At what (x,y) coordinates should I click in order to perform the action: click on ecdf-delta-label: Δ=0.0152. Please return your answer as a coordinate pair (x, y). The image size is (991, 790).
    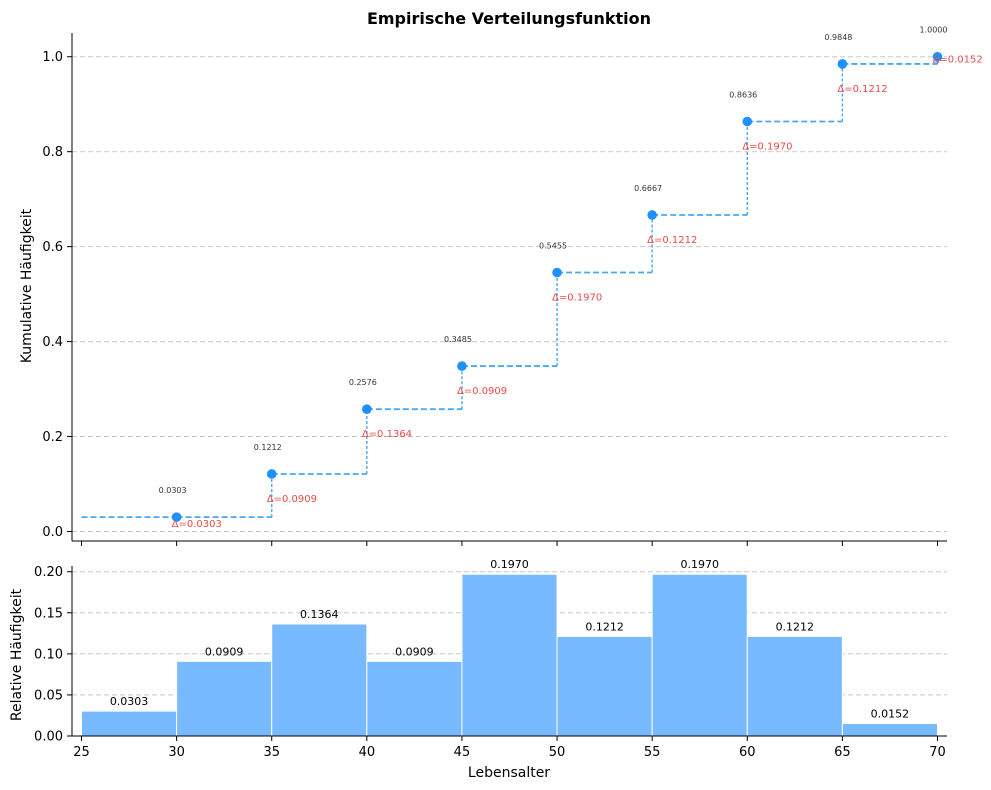
    Looking at the image, I should click on (957, 60).